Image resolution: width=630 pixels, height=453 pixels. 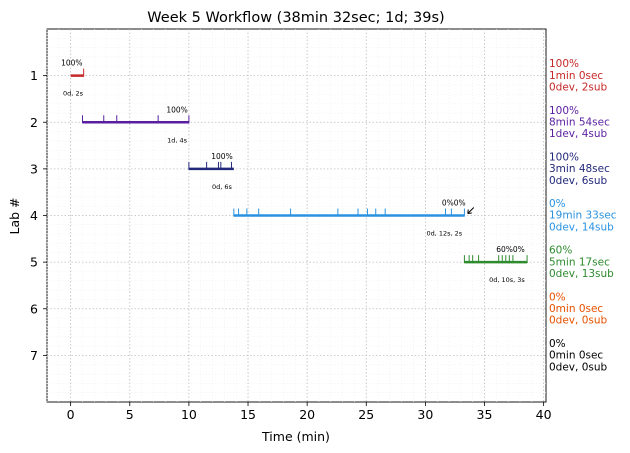 I want to click on x-tick-label: 40, so click(x=544, y=414).